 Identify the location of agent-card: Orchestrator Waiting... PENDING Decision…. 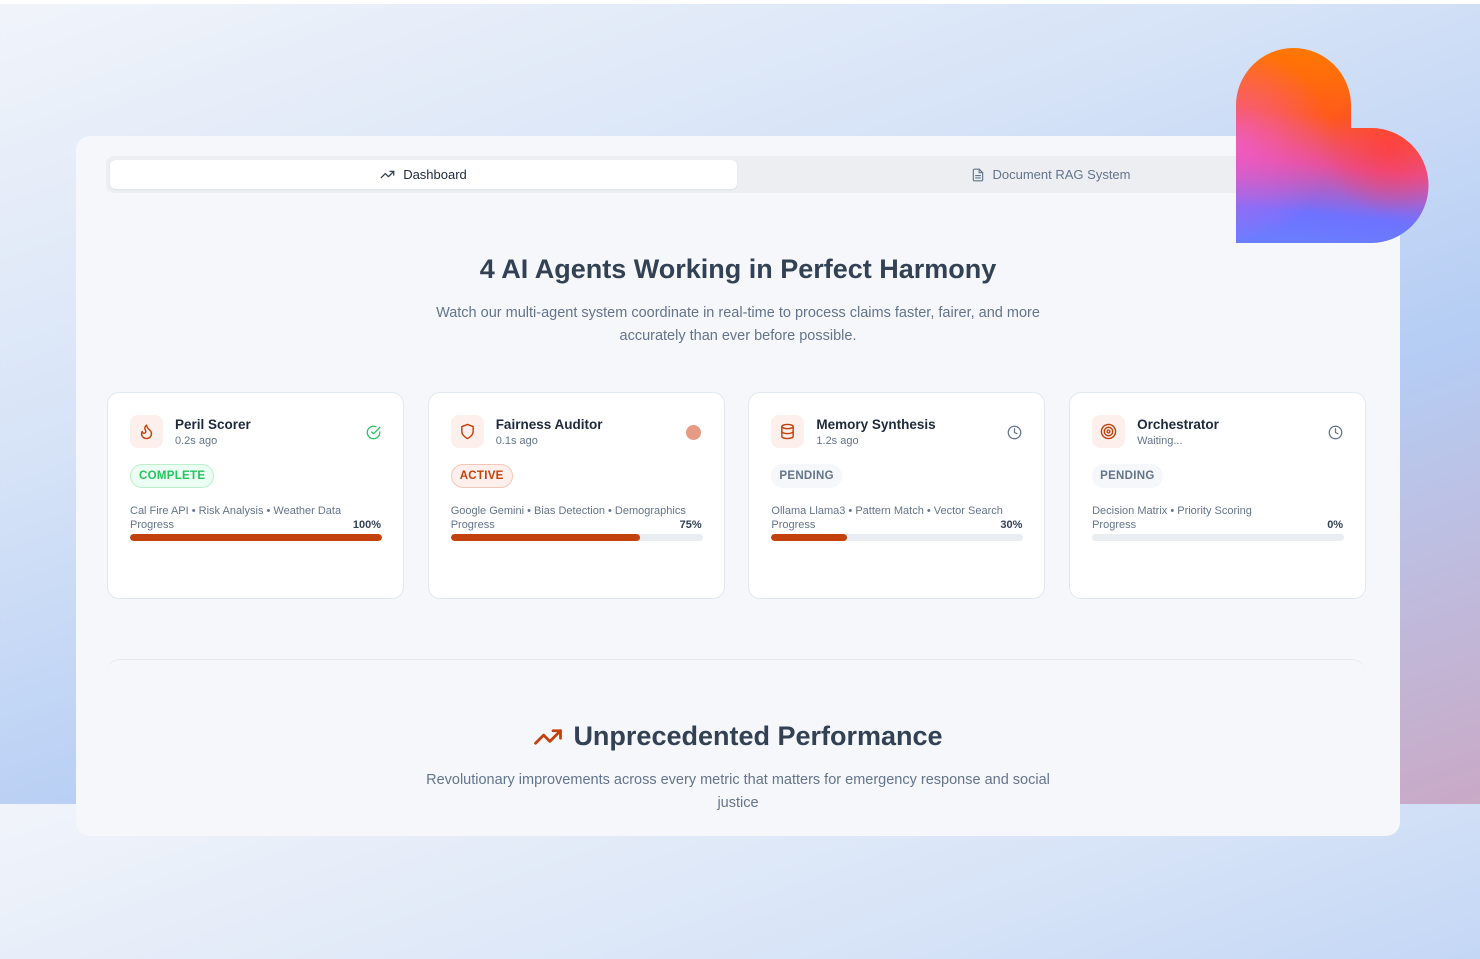
(1218, 495).